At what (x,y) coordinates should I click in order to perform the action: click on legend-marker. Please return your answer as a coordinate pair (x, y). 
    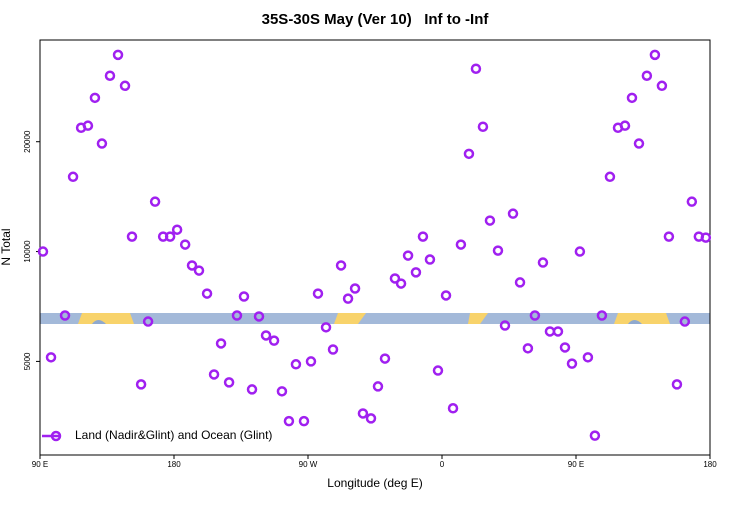
    Looking at the image, I should click on (56, 436).